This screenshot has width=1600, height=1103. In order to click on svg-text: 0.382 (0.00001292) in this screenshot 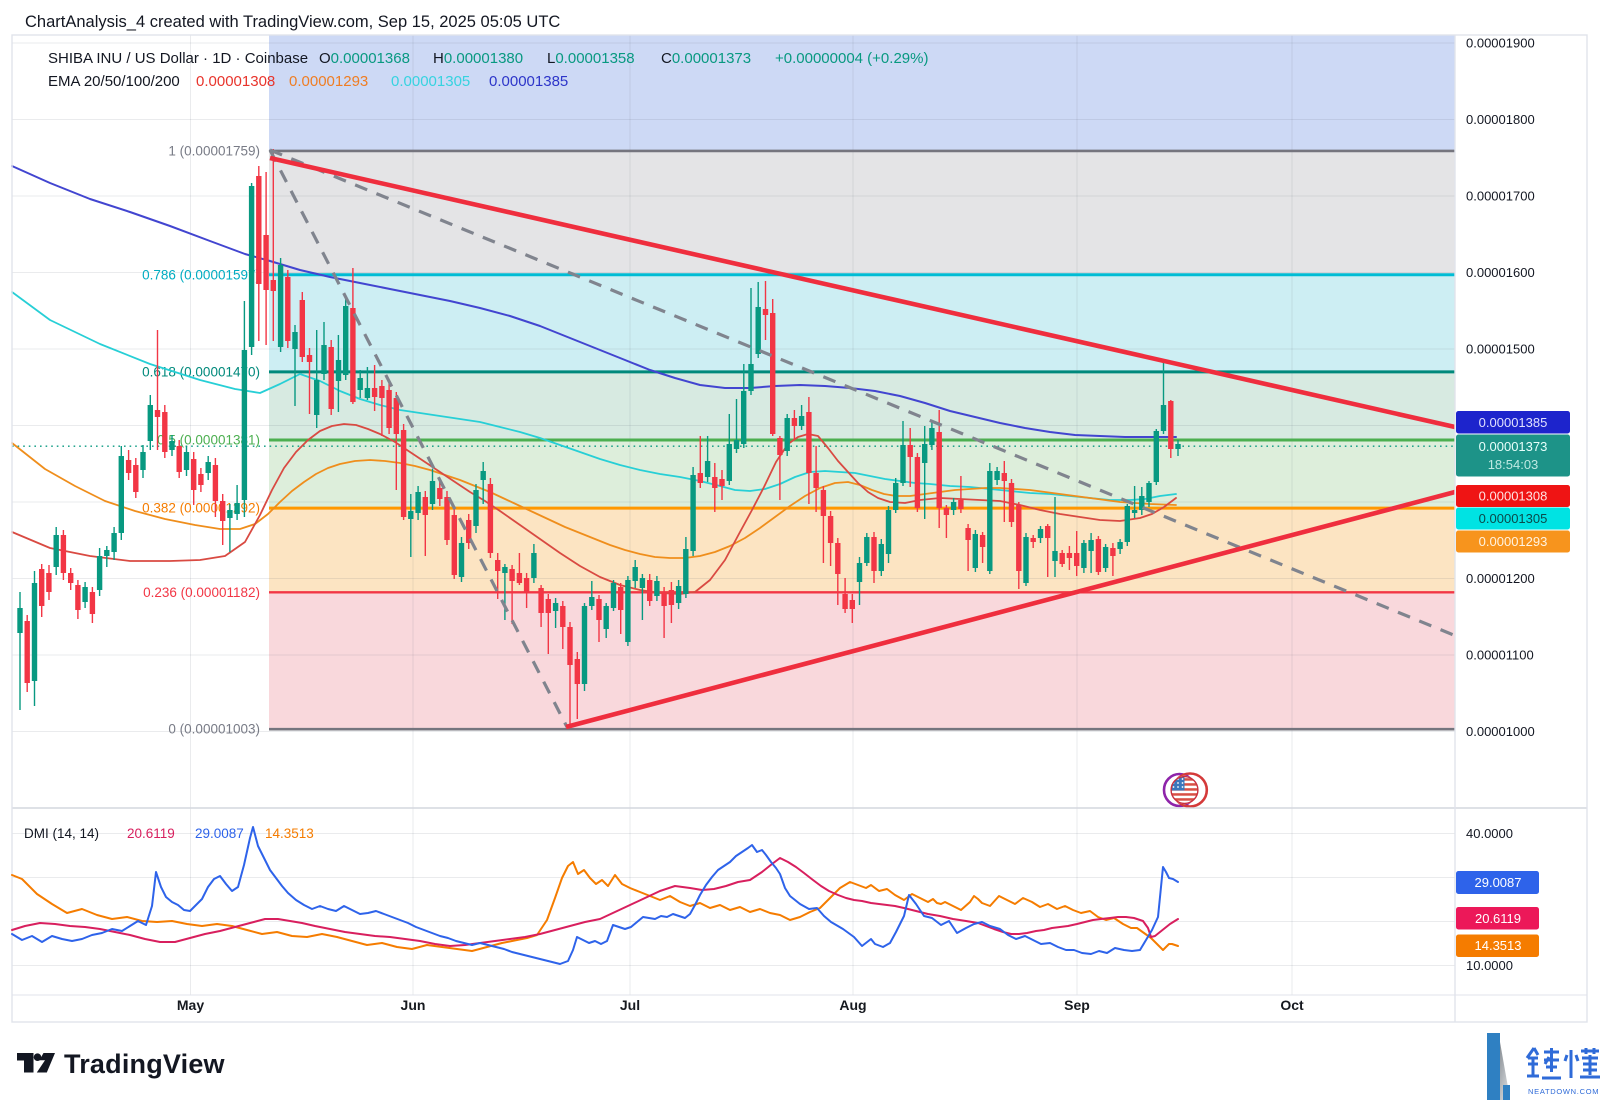, I will do `click(201, 508)`.